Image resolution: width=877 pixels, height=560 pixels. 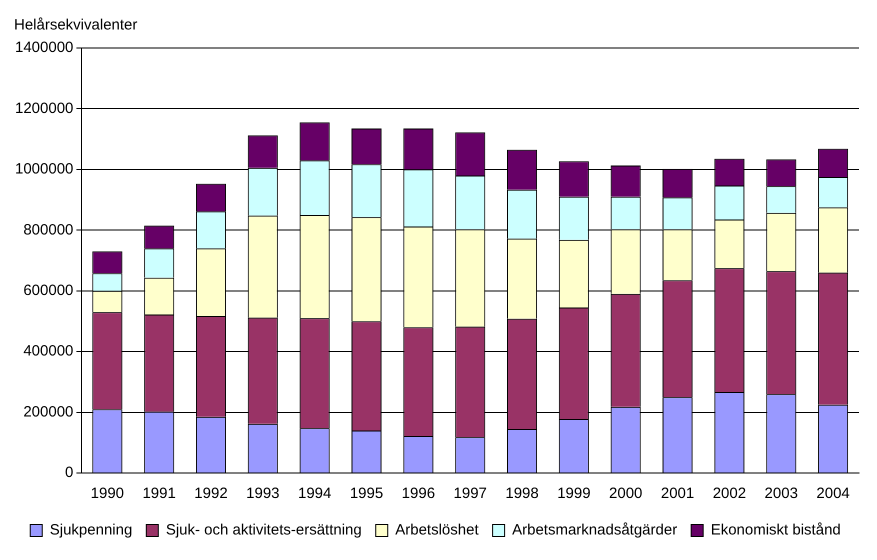 I want to click on x-tick-label: 1998, so click(x=522, y=493).